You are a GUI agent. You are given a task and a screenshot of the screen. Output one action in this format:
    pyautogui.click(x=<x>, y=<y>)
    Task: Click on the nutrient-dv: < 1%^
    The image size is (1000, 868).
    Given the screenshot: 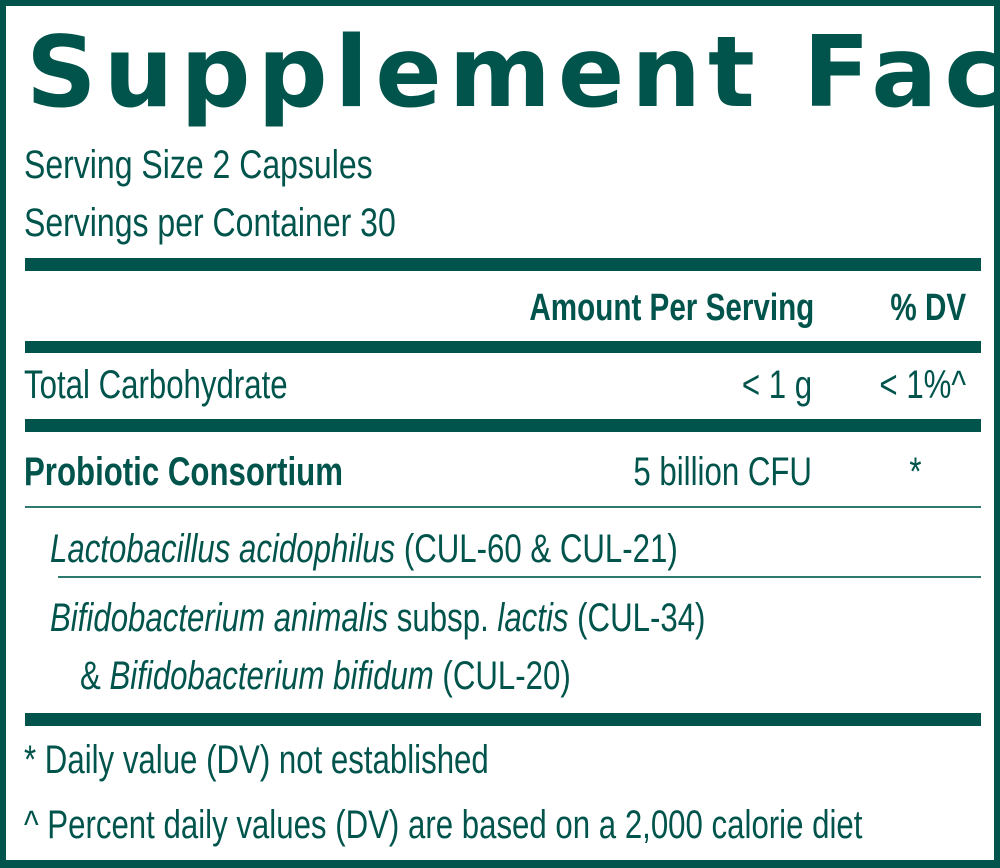 What is the action you would take?
    pyautogui.click(x=922, y=385)
    